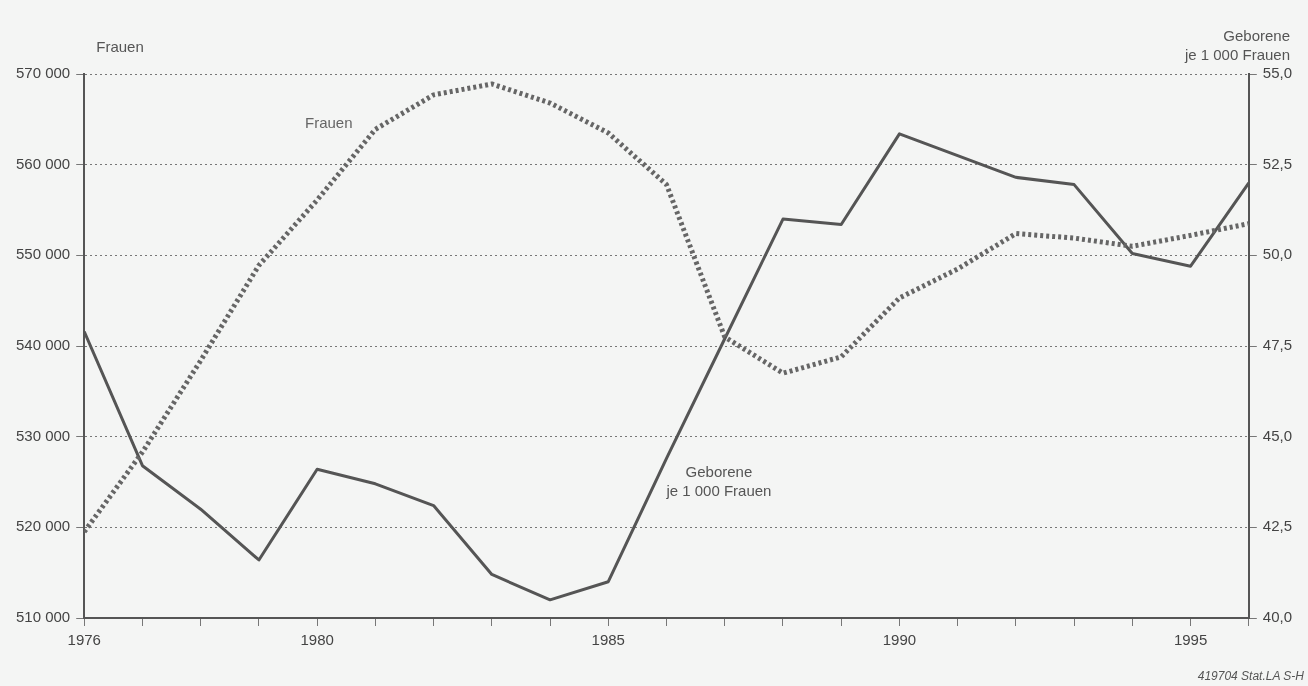  I want to click on x-tick-label: 1985, so click(608, 640).